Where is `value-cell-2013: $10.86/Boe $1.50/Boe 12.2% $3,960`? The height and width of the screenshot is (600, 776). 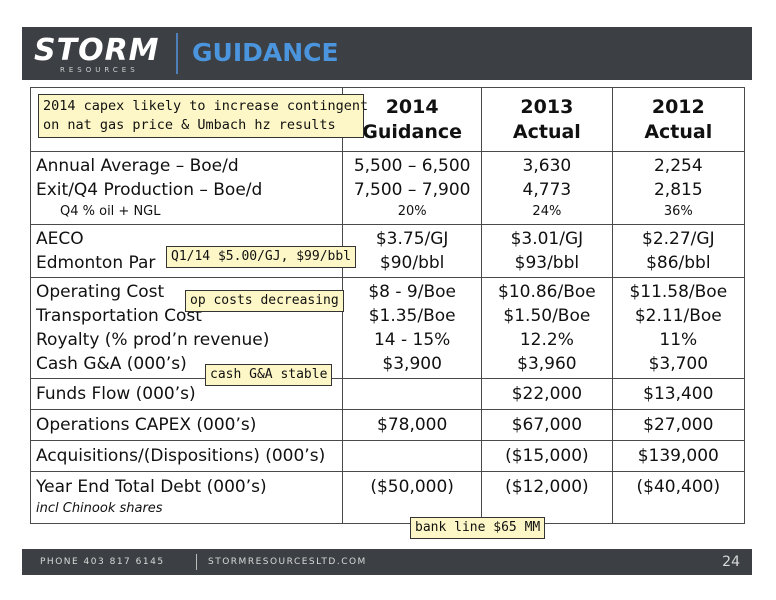
value-cell-2013: $10.86/Boe $1.50/Boe 12.2% $3,960 is located at coordinates (547, 328).